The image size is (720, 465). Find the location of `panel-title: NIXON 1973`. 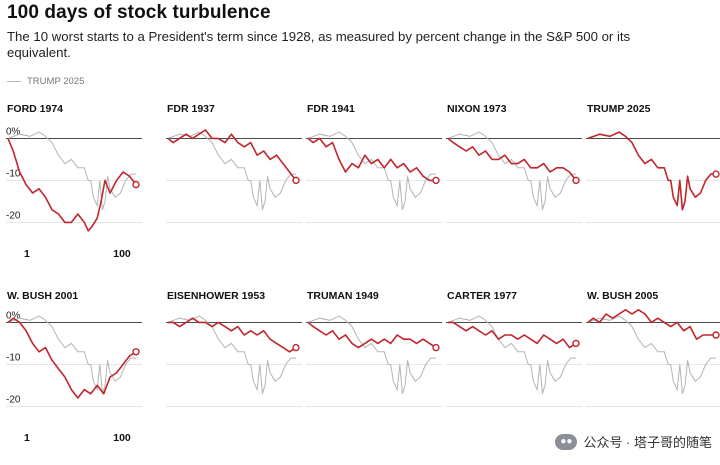

panel-title: NIXON 1973 is located at coordinates (477, 109).